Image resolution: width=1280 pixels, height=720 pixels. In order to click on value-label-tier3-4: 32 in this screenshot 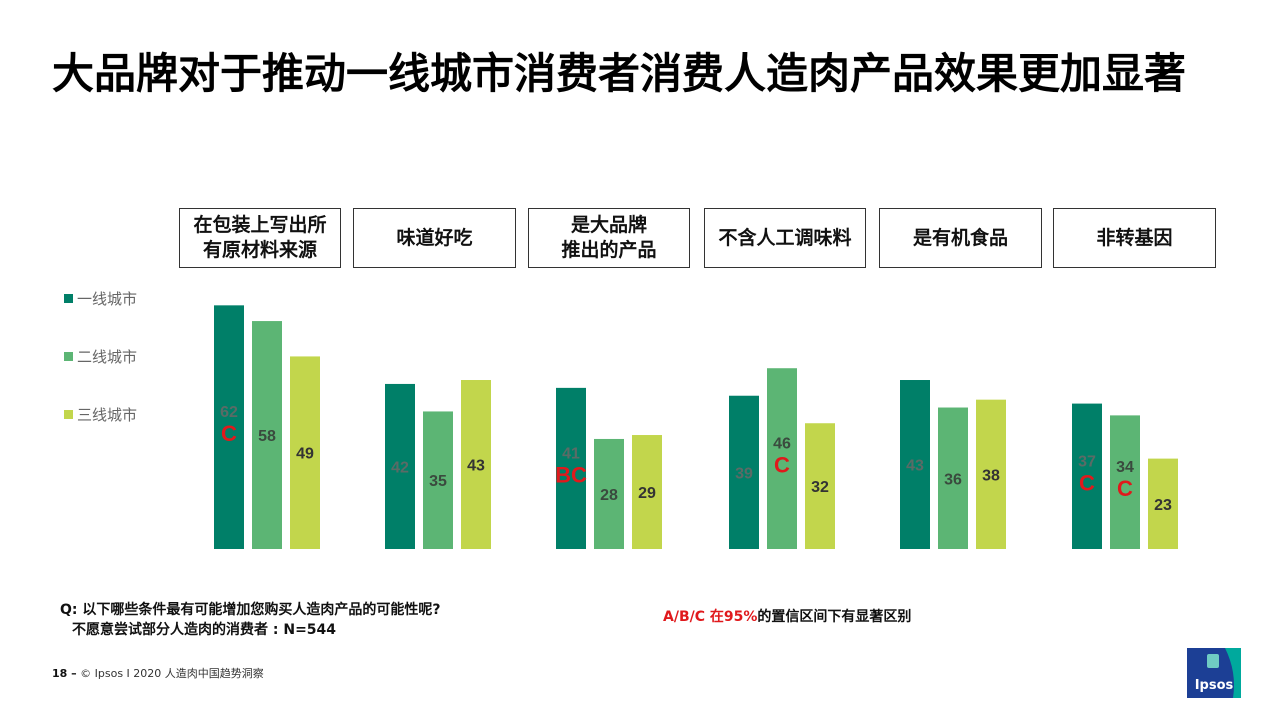, I will do `click(820, 487)`.